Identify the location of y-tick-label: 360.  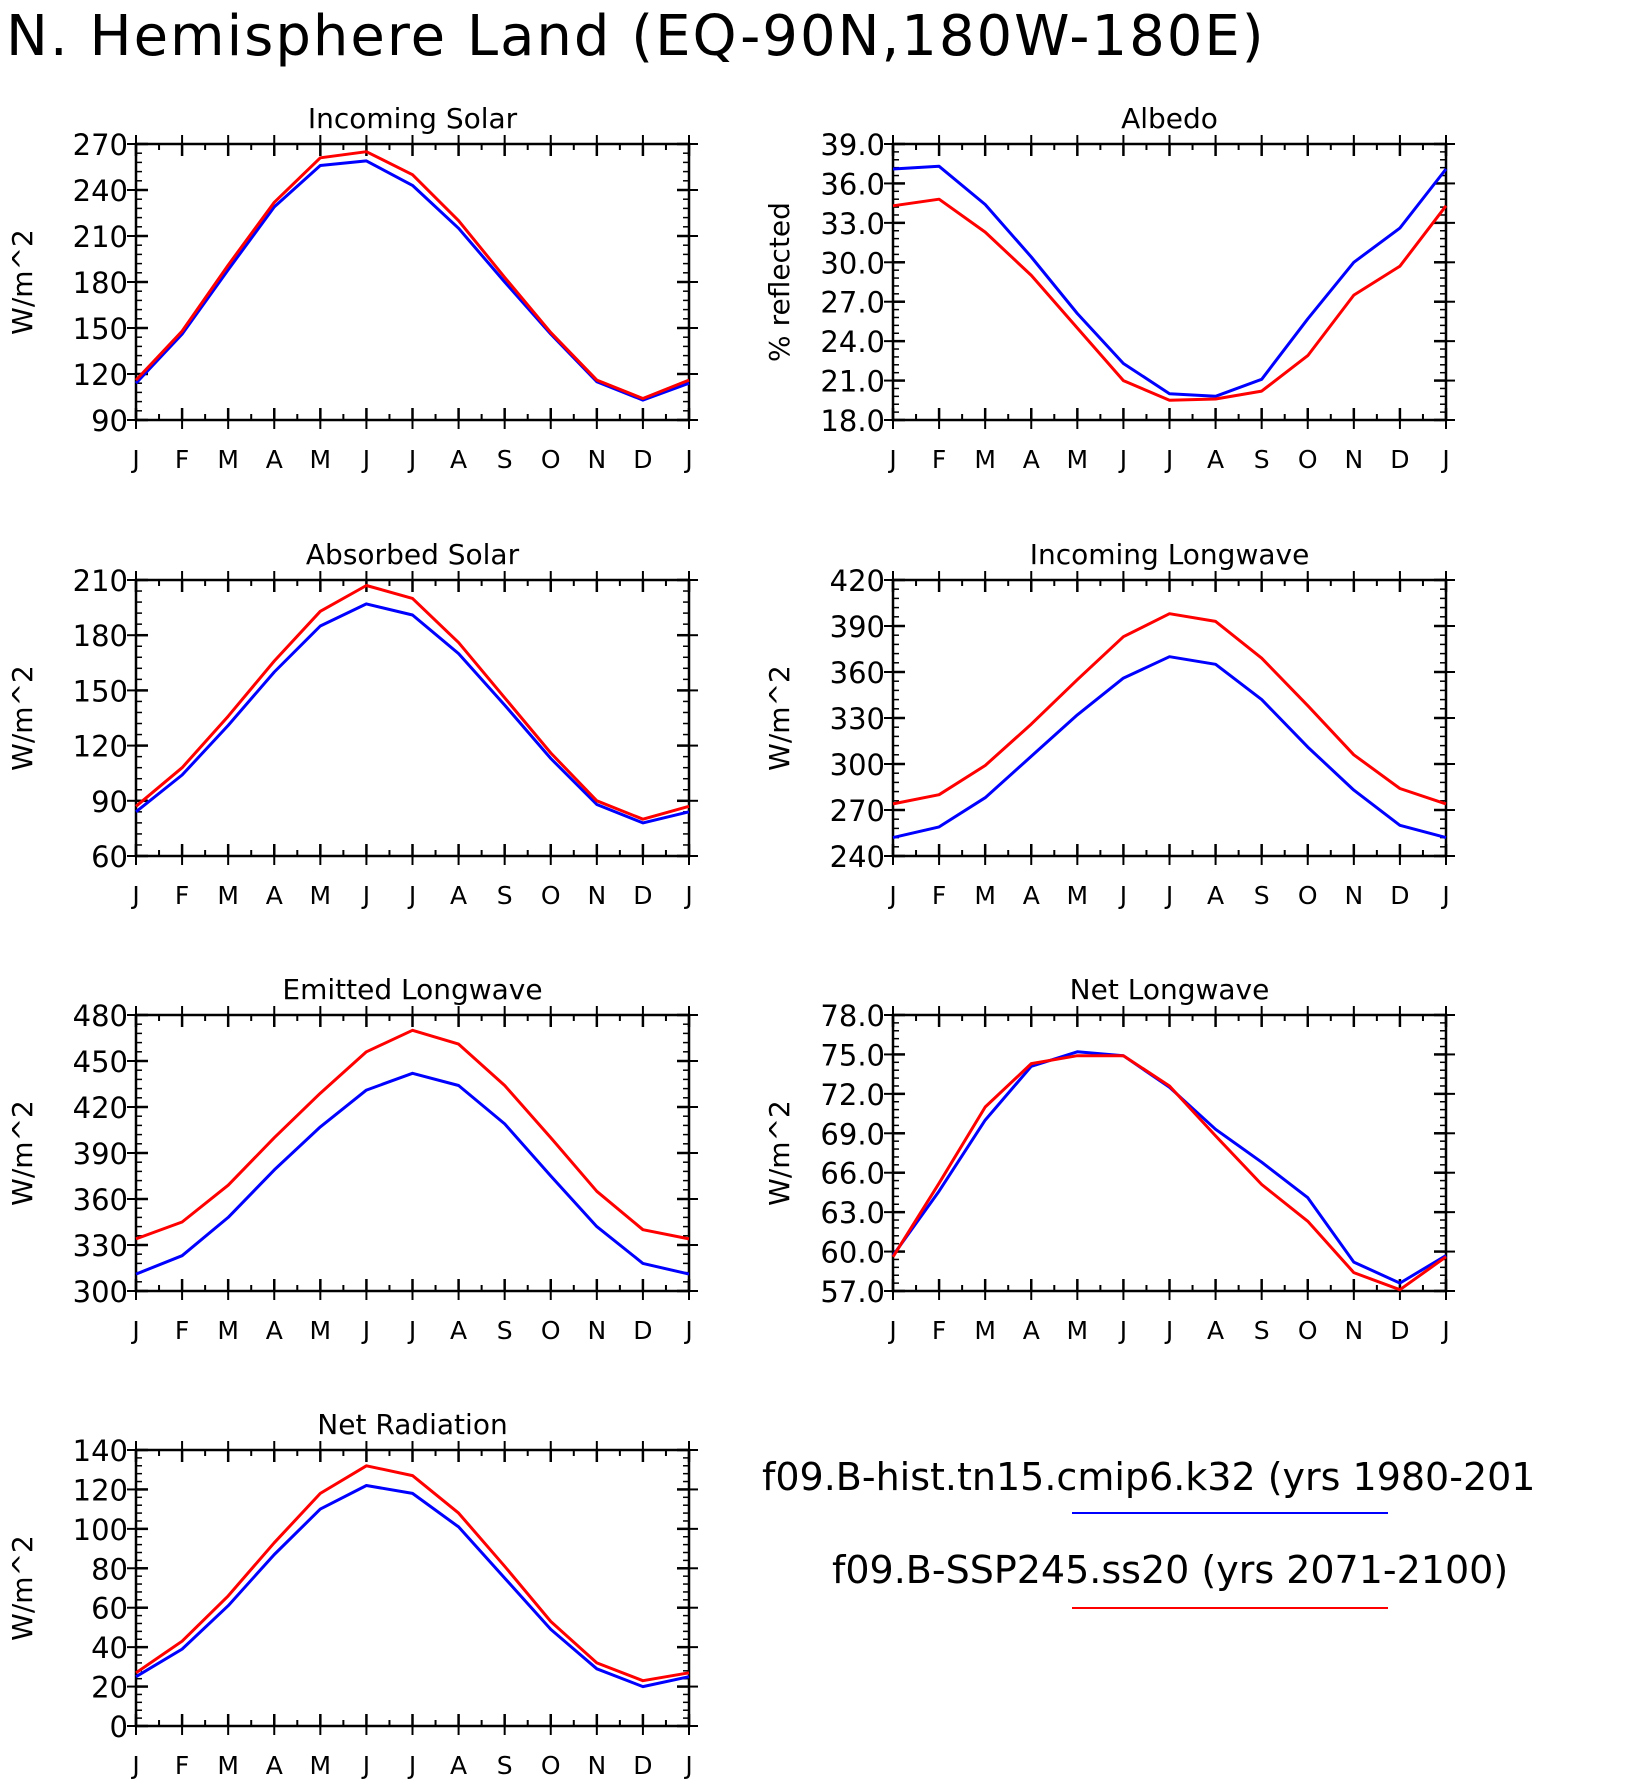
(857, 673).